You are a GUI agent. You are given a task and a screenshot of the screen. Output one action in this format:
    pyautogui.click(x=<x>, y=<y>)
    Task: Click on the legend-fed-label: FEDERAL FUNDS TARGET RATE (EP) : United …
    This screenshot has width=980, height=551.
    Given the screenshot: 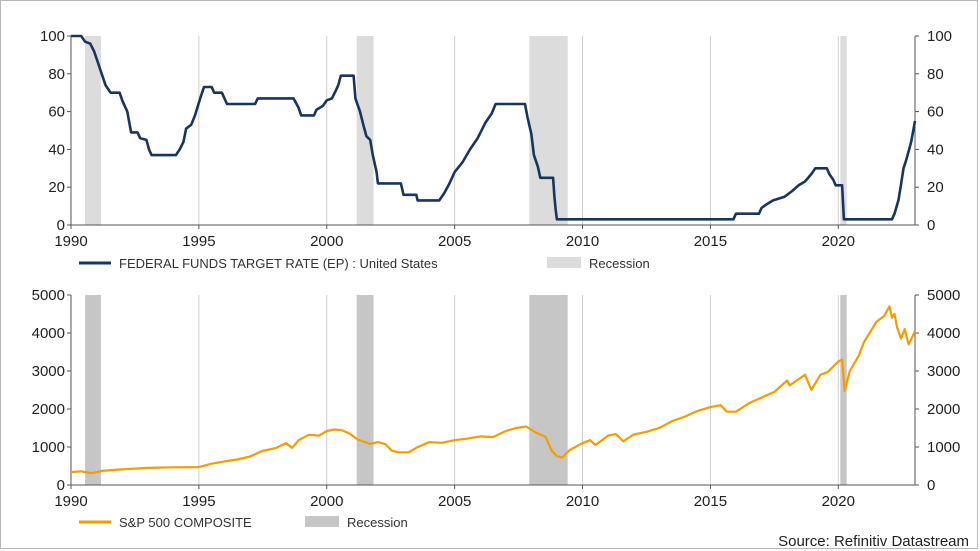 What is the action you would take?
    pyautogui.click(x=278, y=263)
    